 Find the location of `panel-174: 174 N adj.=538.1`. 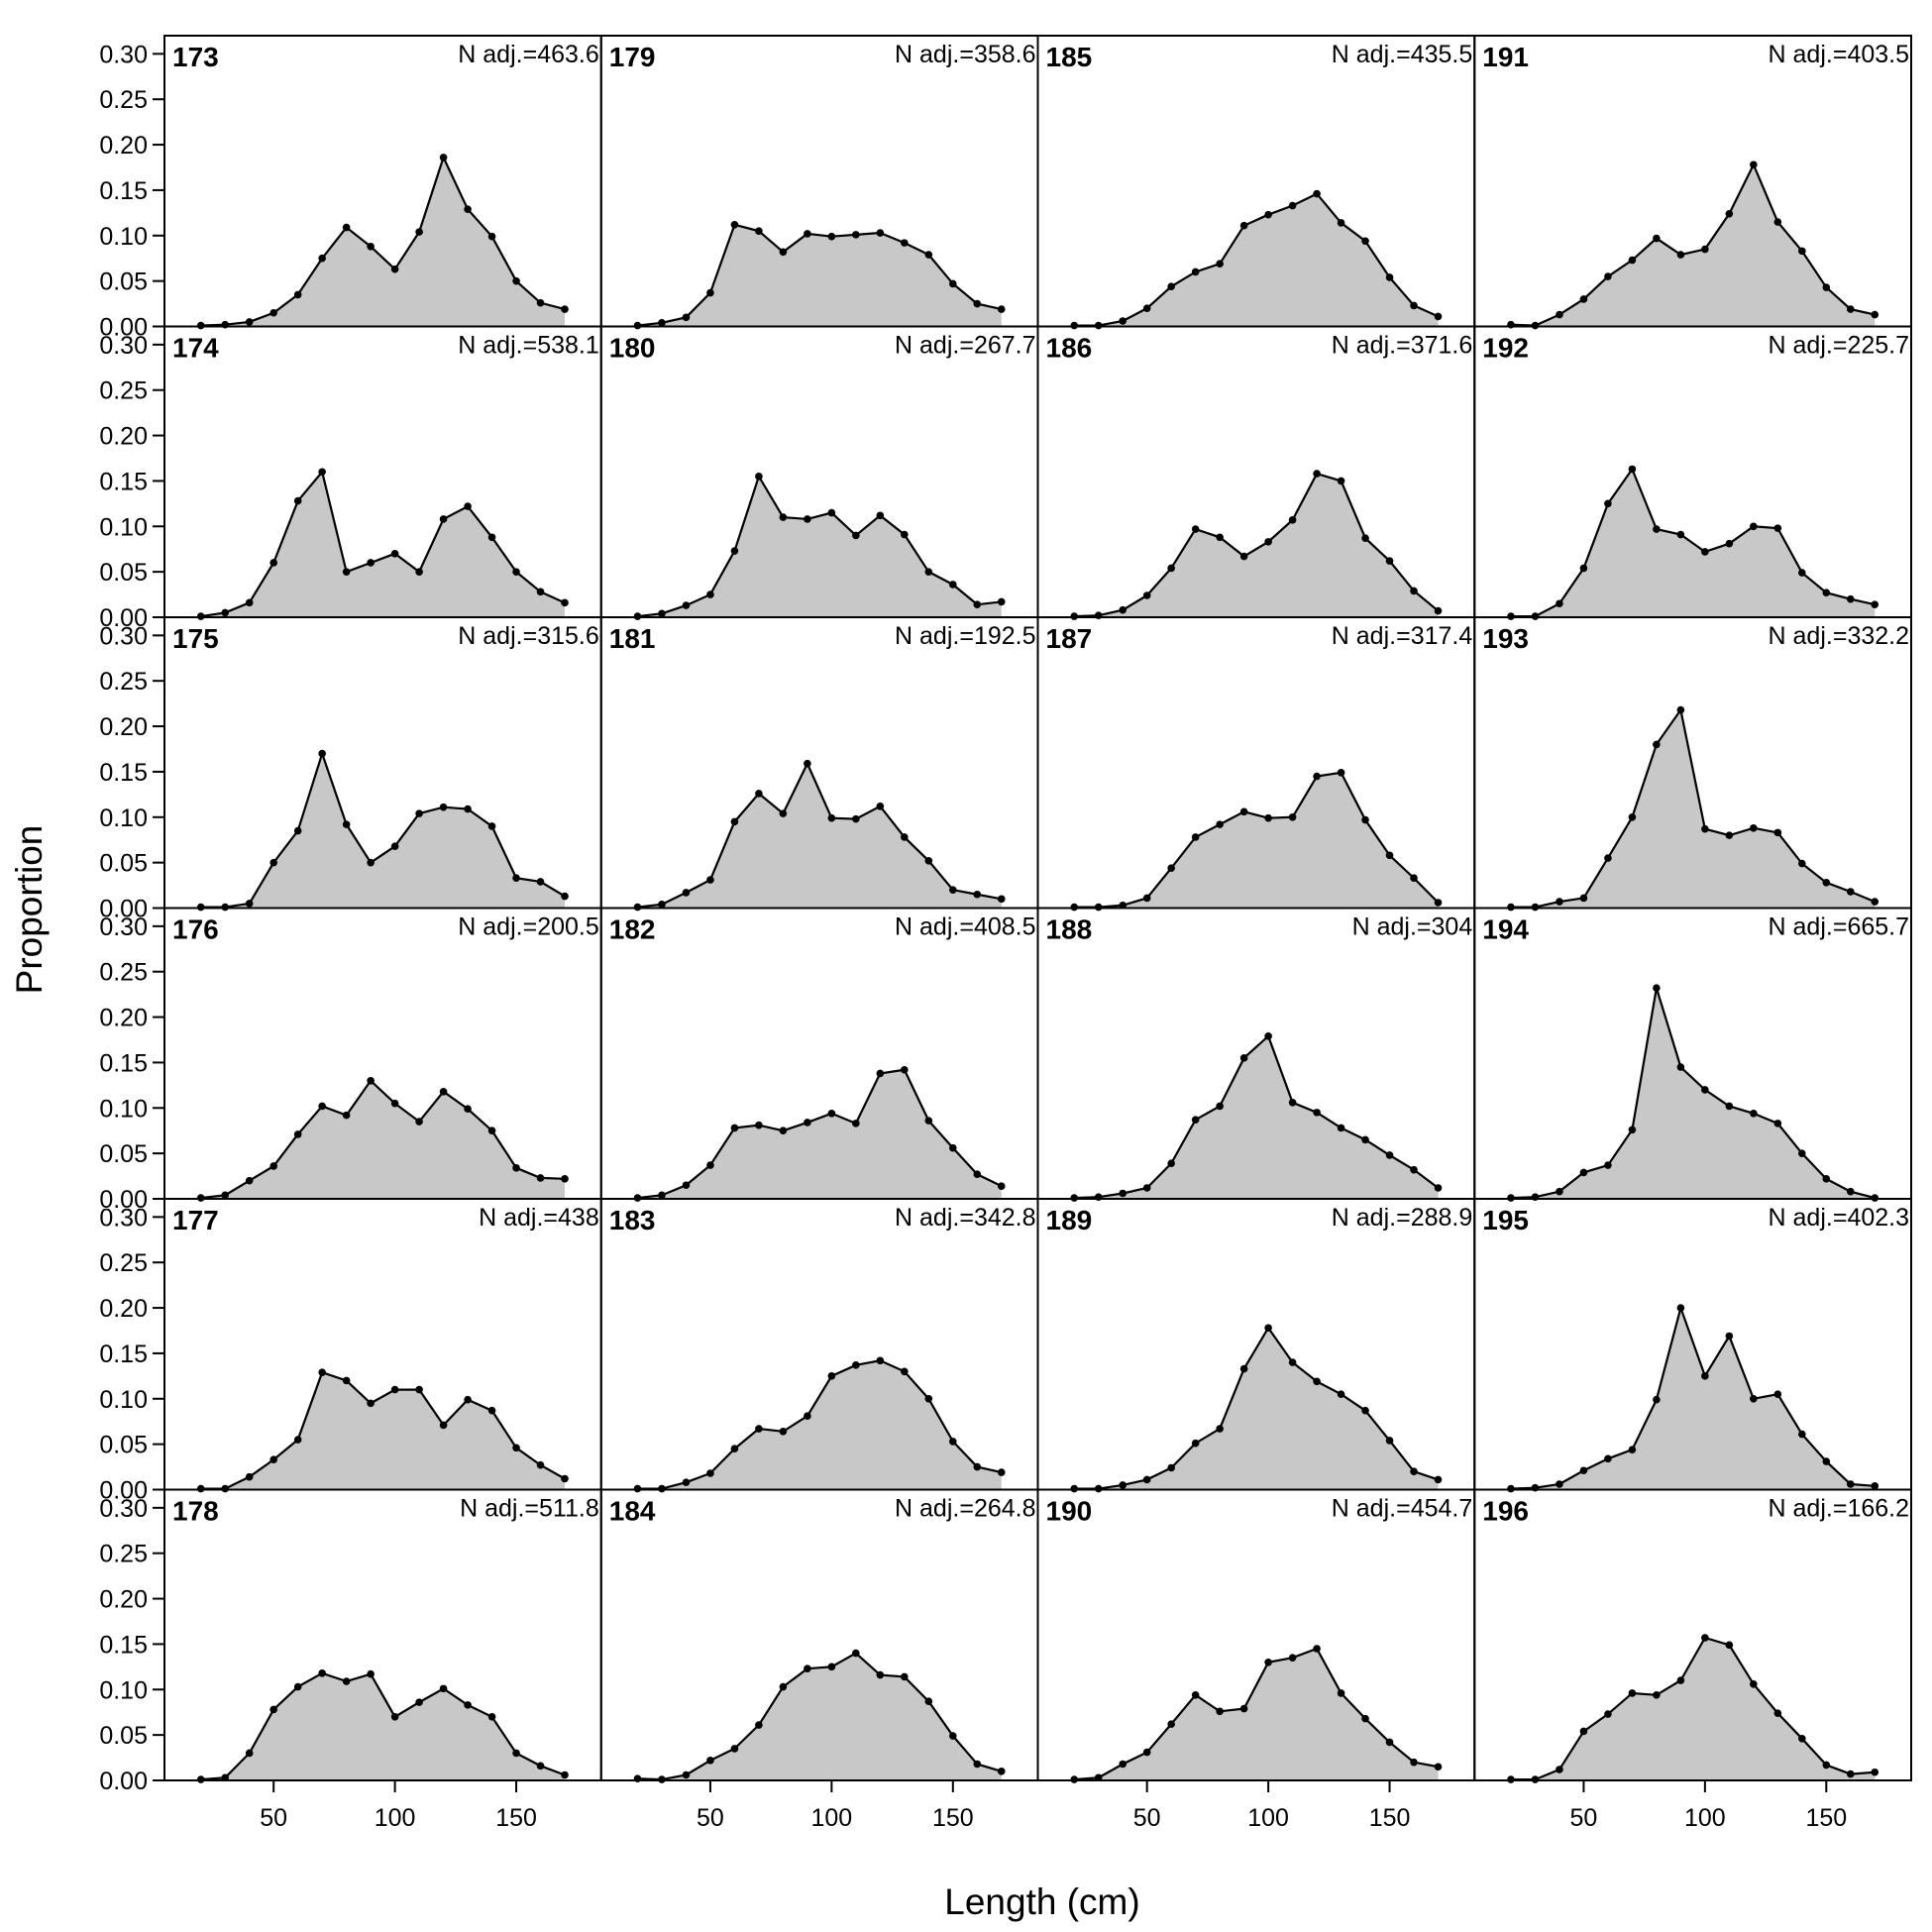

panel-174: 174 N adj.=538.1 is located at coordinates (382, 472).